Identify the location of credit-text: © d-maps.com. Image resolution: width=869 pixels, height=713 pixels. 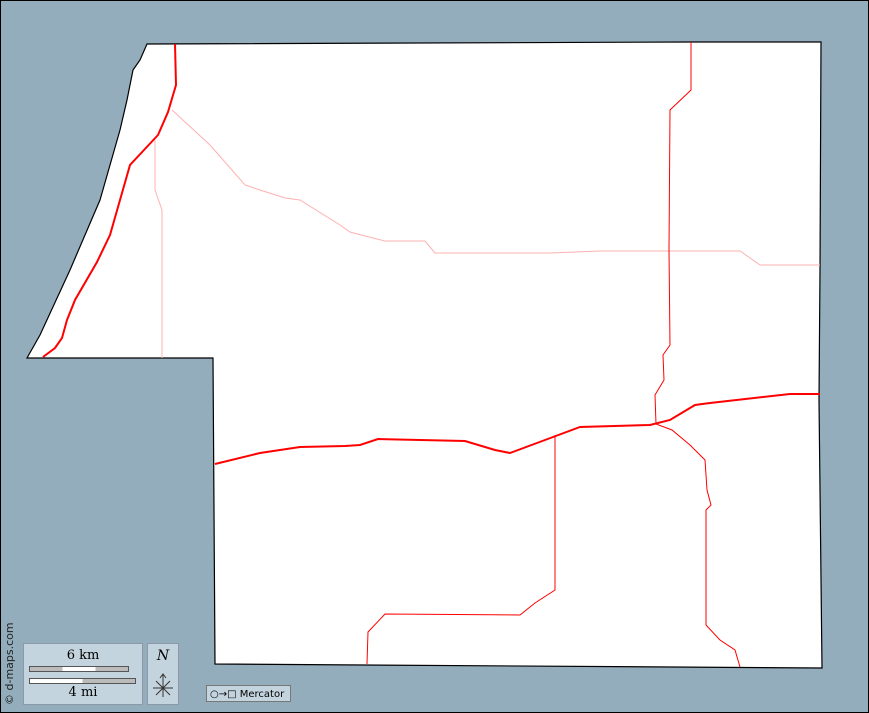
(9, 663).